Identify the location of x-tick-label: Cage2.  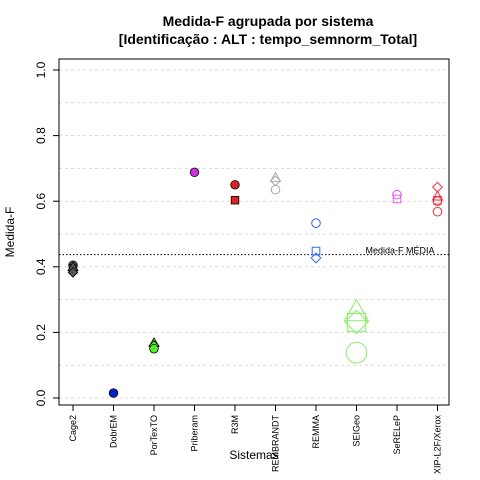
(73, 428).